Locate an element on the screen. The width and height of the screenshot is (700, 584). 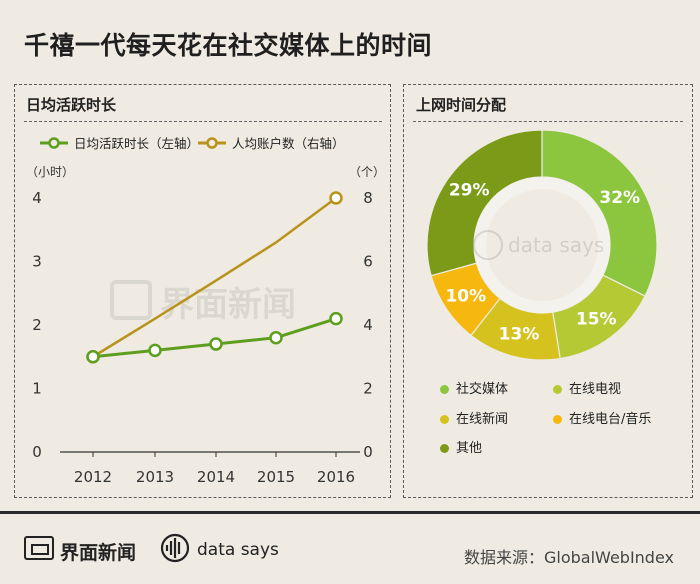
donut-center is located at coordinates (542, 245).